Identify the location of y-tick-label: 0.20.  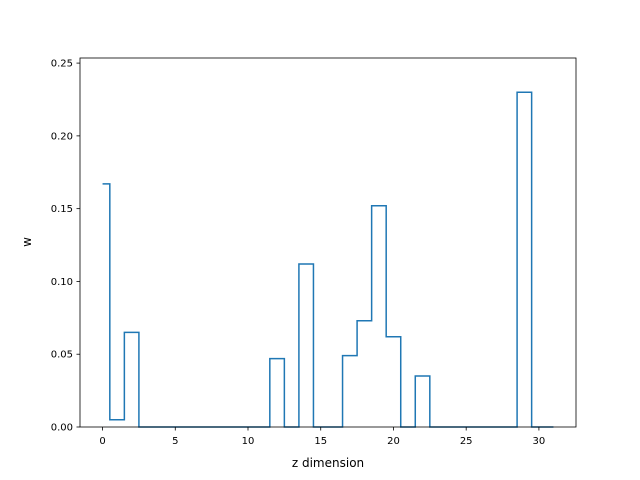
(62, 136).